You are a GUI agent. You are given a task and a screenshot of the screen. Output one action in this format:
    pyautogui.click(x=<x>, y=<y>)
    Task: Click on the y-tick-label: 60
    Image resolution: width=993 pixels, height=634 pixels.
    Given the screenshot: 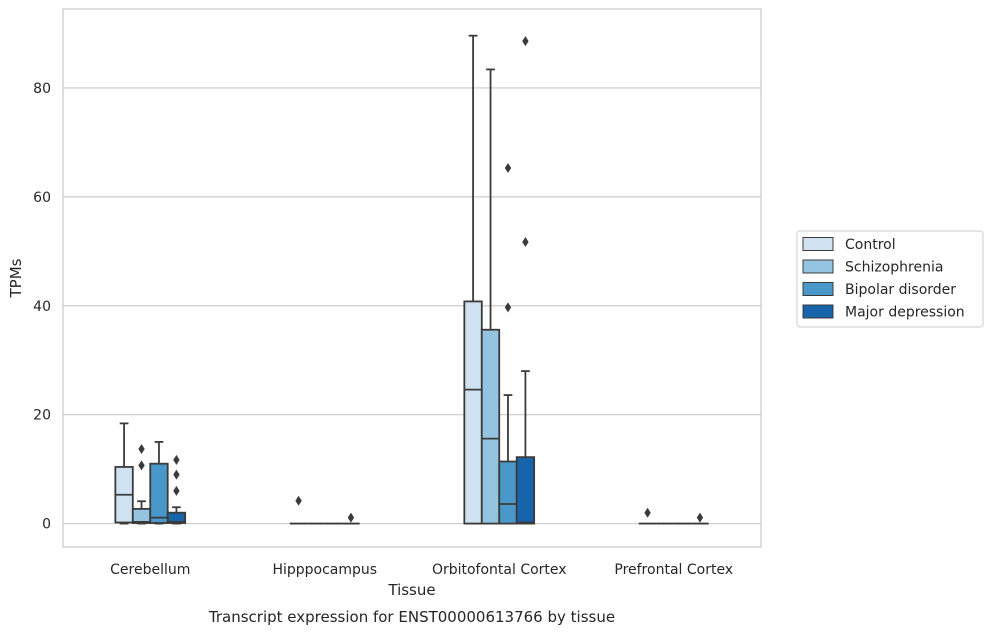 What is the action you would take?
    pyautogui.click(x=42, y=198)
    